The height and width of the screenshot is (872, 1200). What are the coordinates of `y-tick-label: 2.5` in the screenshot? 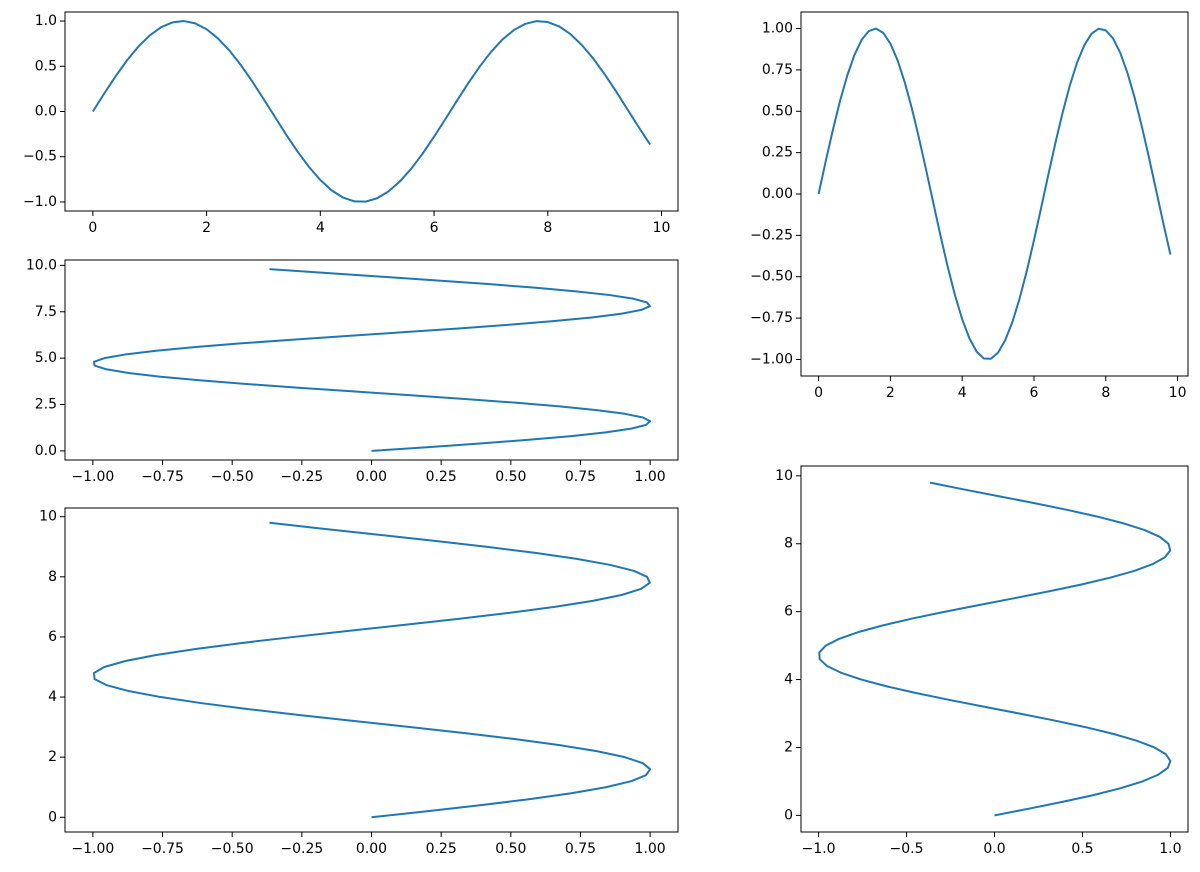 It's located at (46, 405).